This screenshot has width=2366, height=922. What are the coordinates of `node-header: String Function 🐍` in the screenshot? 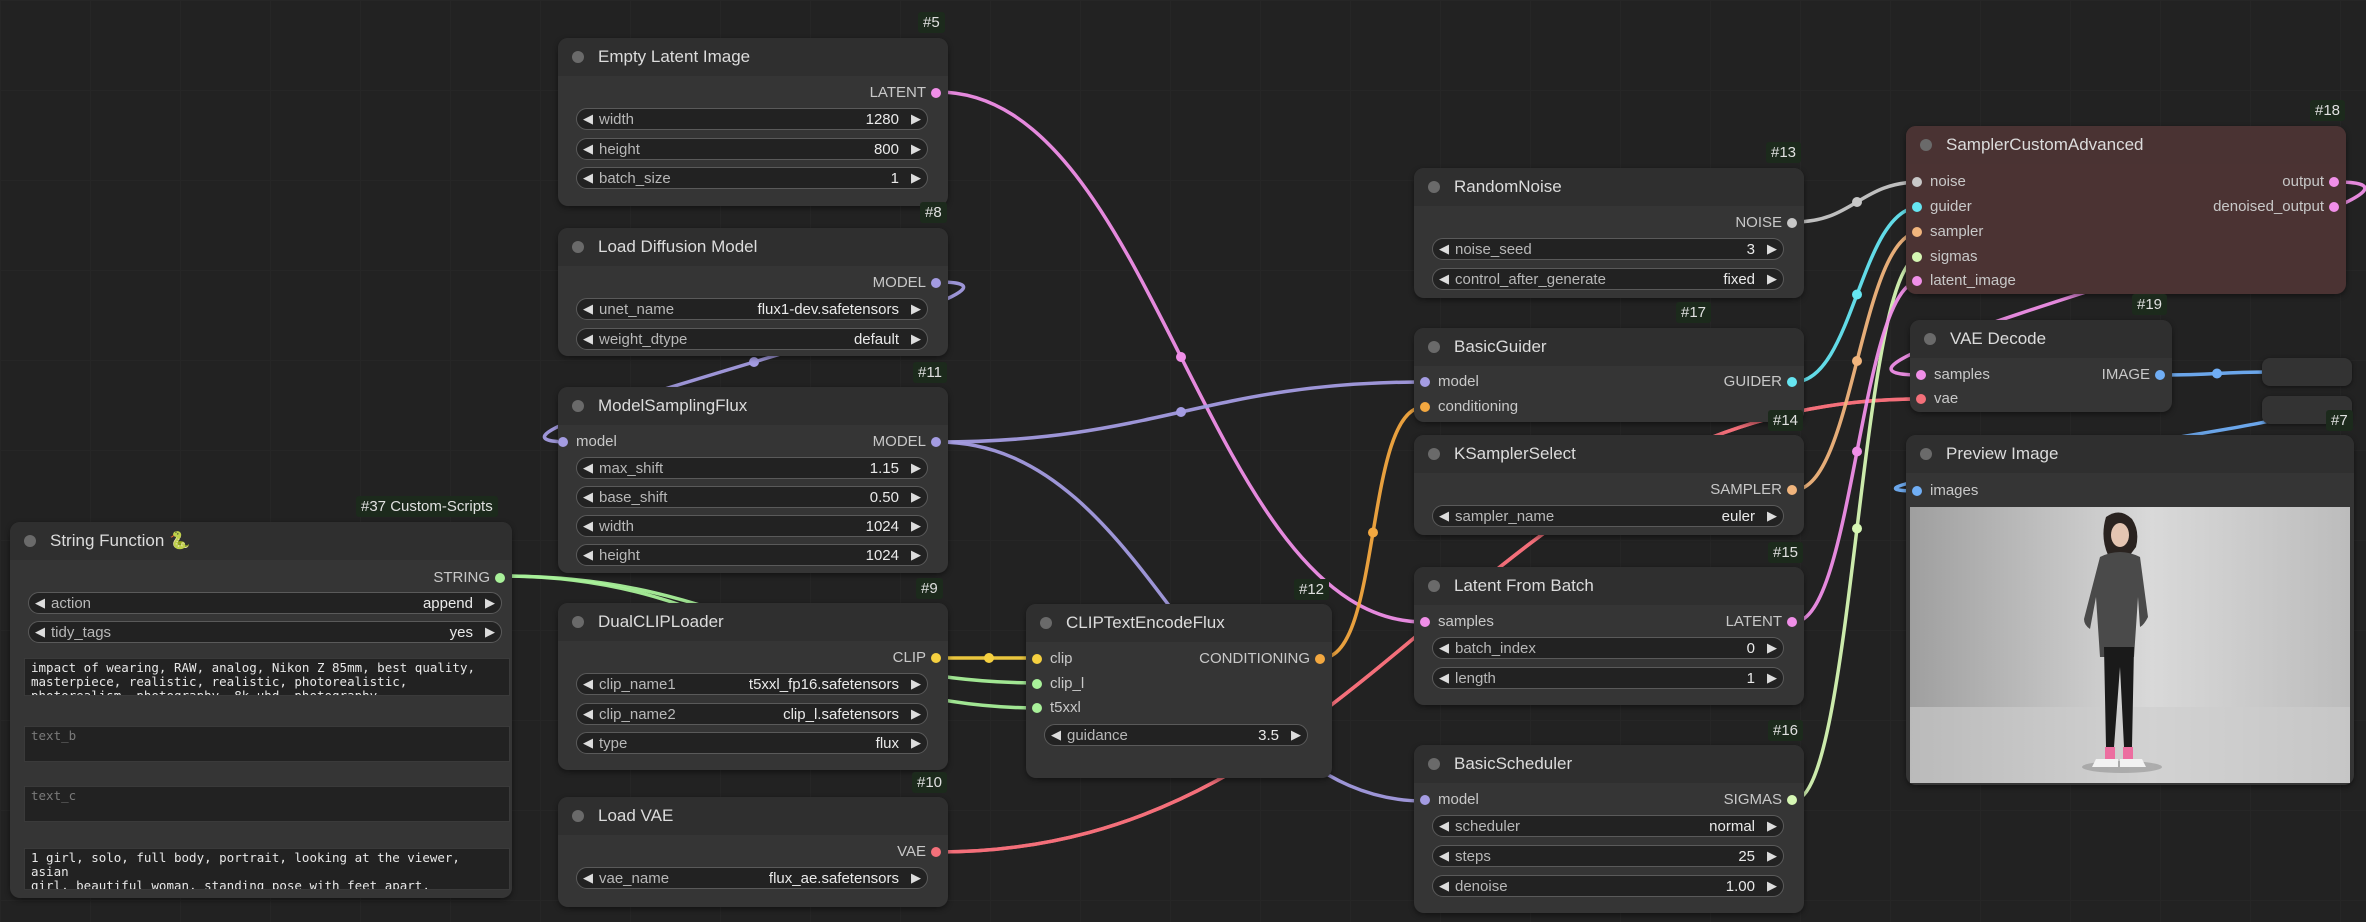 It's located at (261, 541).